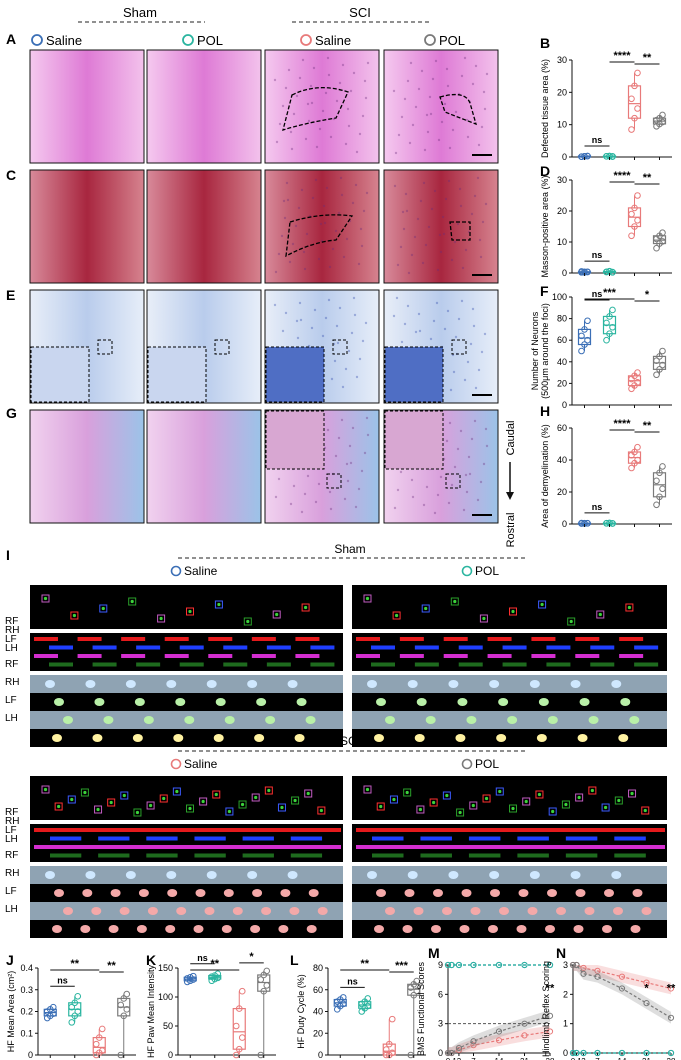 The width and height of the screenshot is (681, 1060). What do you see at coordinates (333, 40) in the screenshot?
I see `legend-saline-sci: Saline` at bounding box center [333, 40].